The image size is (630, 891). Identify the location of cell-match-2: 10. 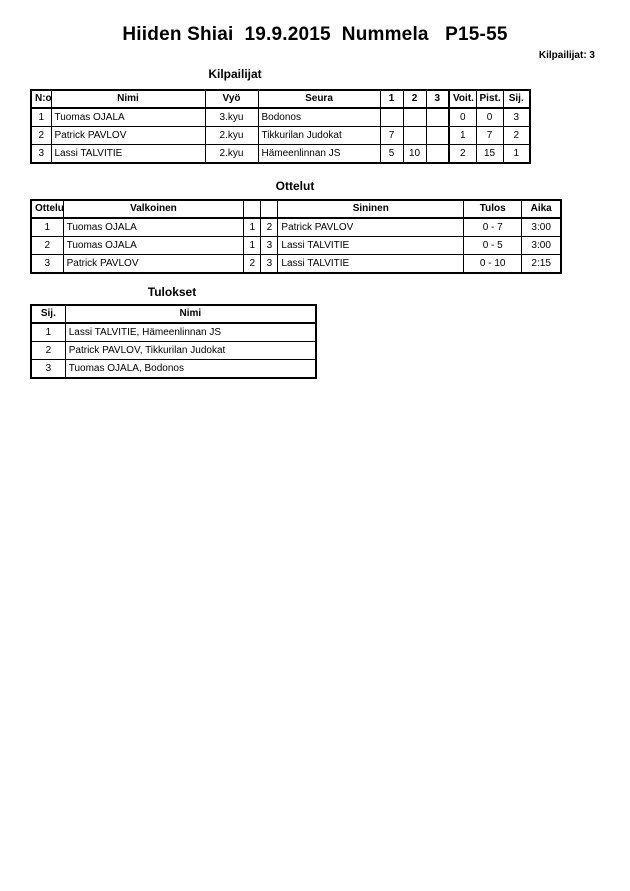
(414, 154).